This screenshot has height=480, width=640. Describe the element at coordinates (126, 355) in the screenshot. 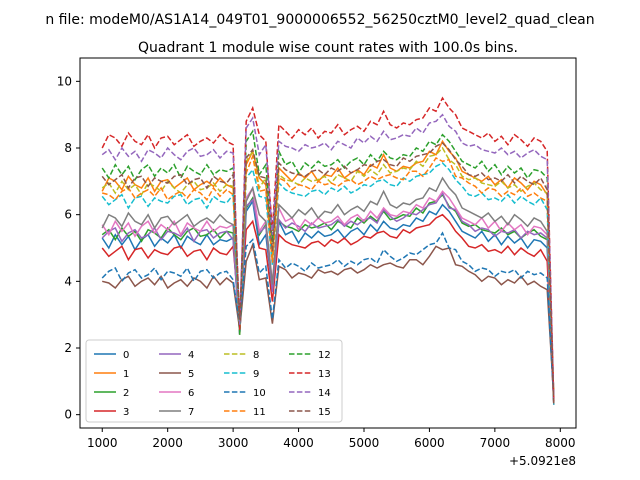

I see `legend-label-0: 0` at that location.